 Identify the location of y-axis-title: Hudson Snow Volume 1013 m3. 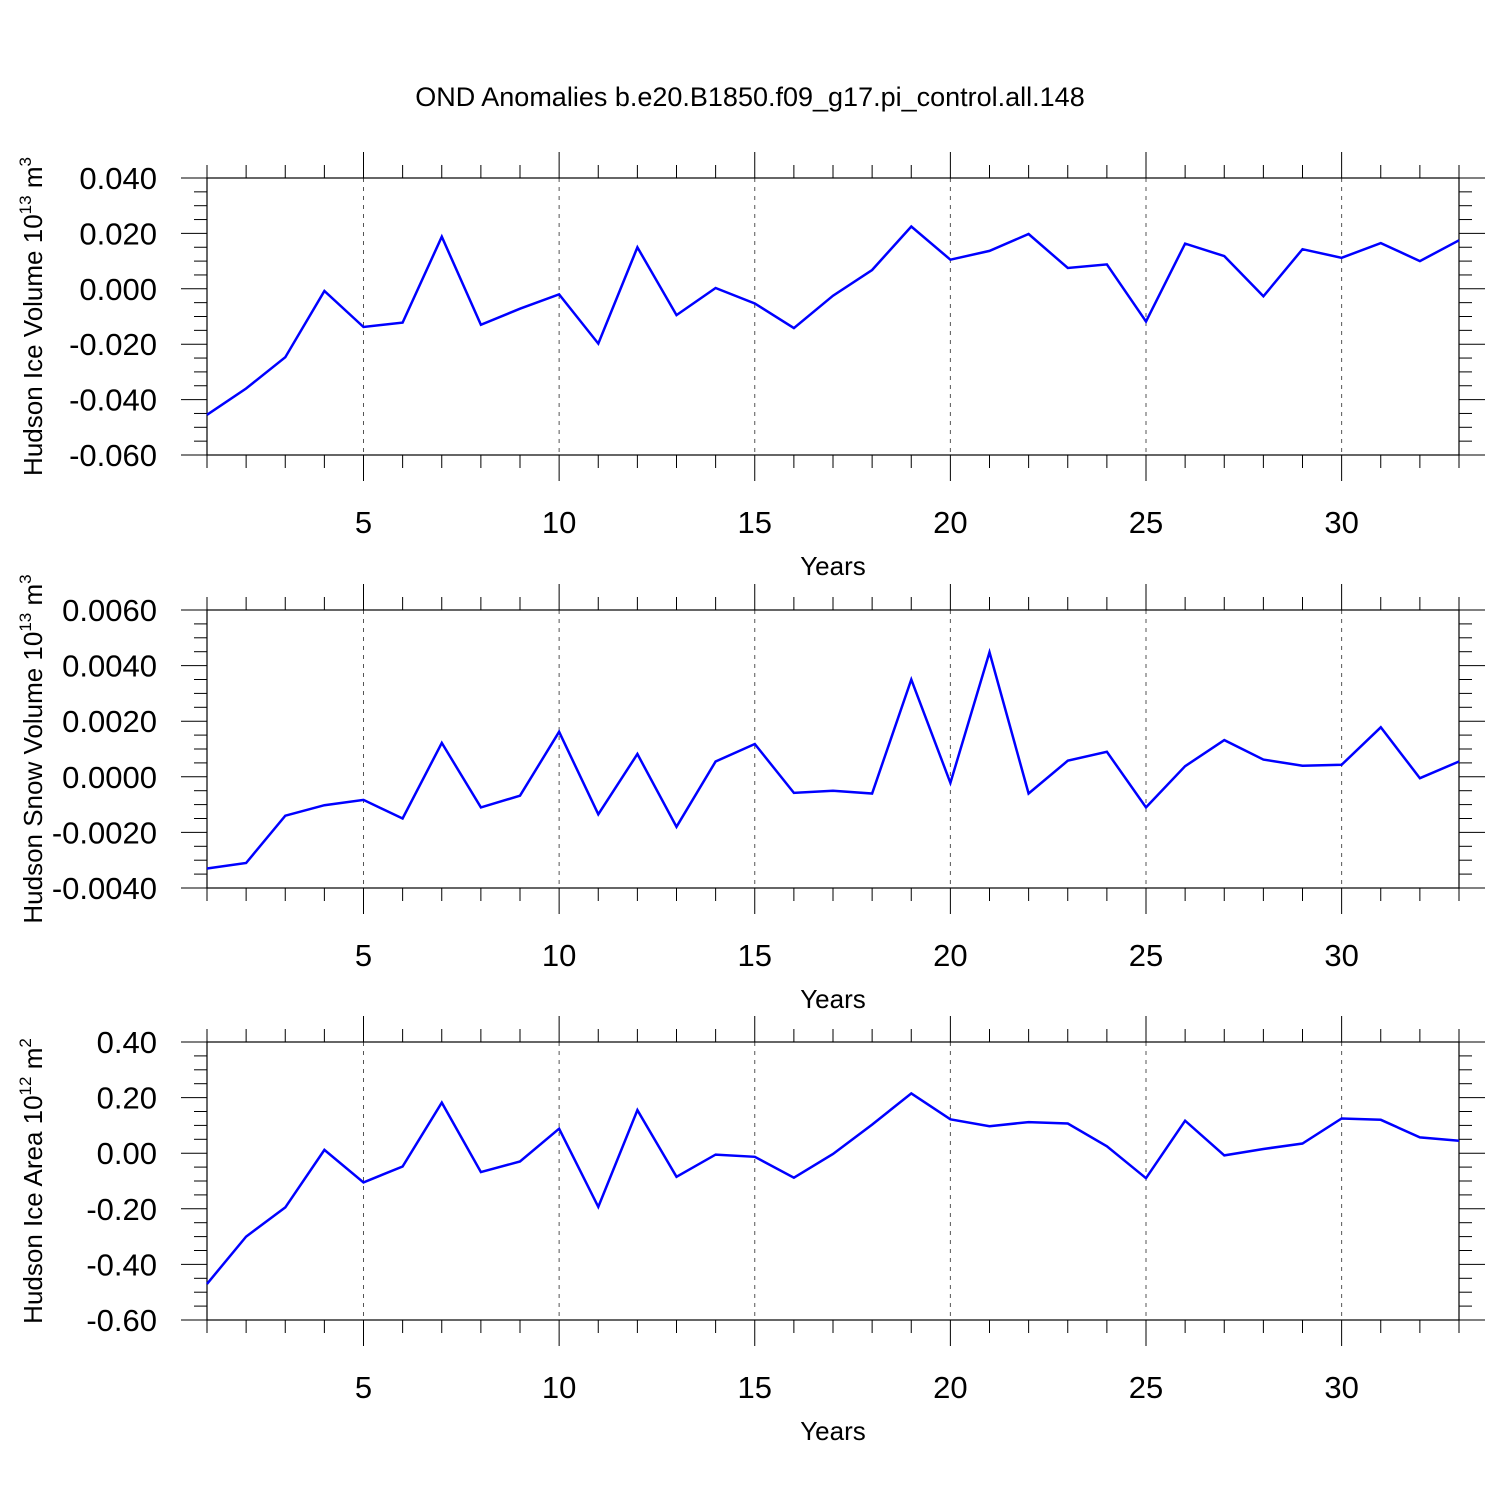
(32, 748).